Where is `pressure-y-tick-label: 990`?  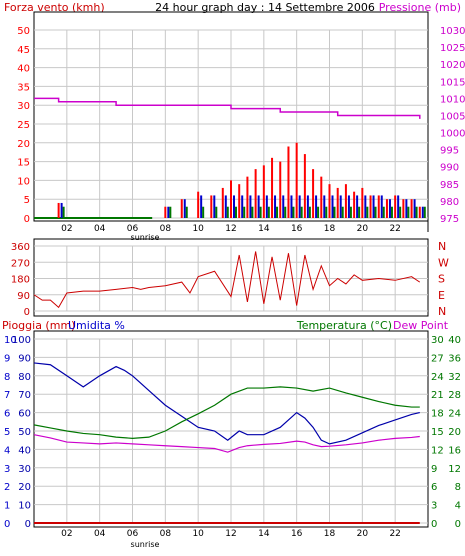 pressure-y-tick-label: 990 is located at coordinates (449, 168).